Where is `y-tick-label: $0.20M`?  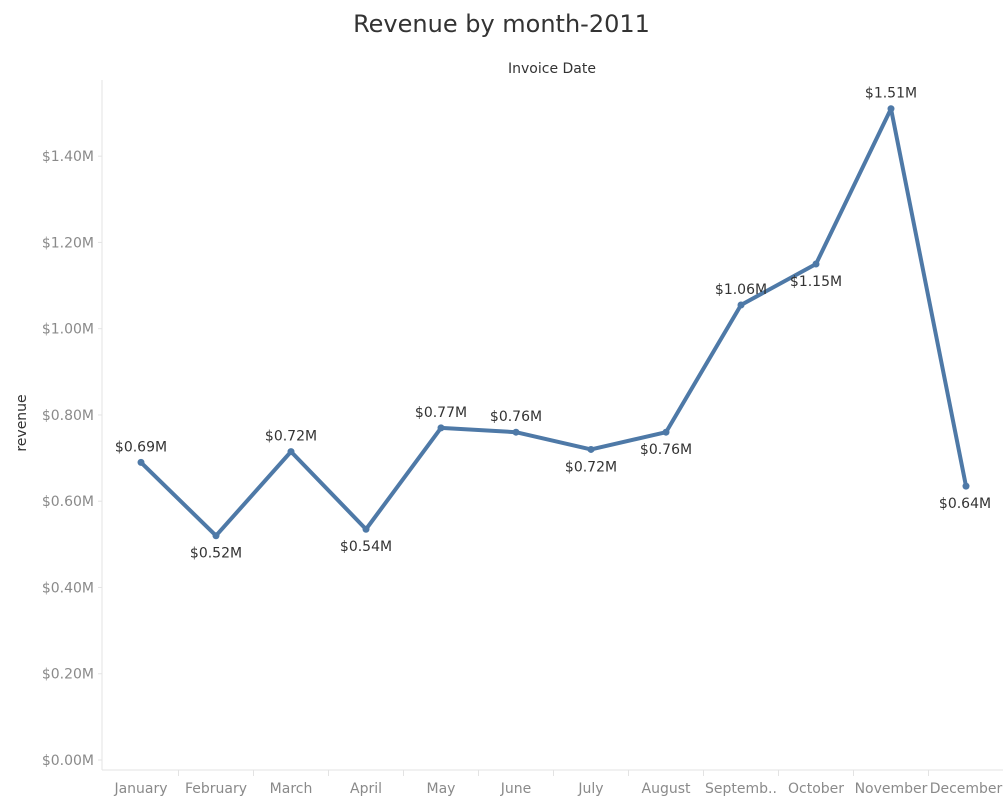
y-tick-label: $0.20M is located at coordinates (68, 675).